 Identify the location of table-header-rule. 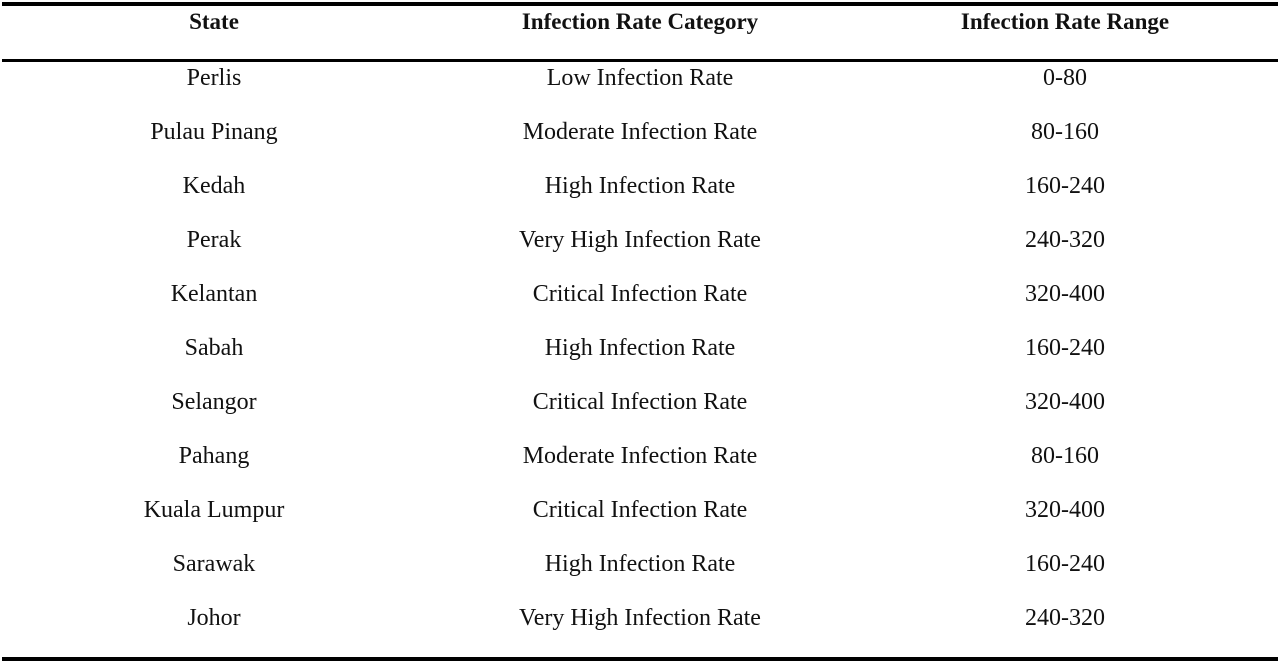
(640, 60).